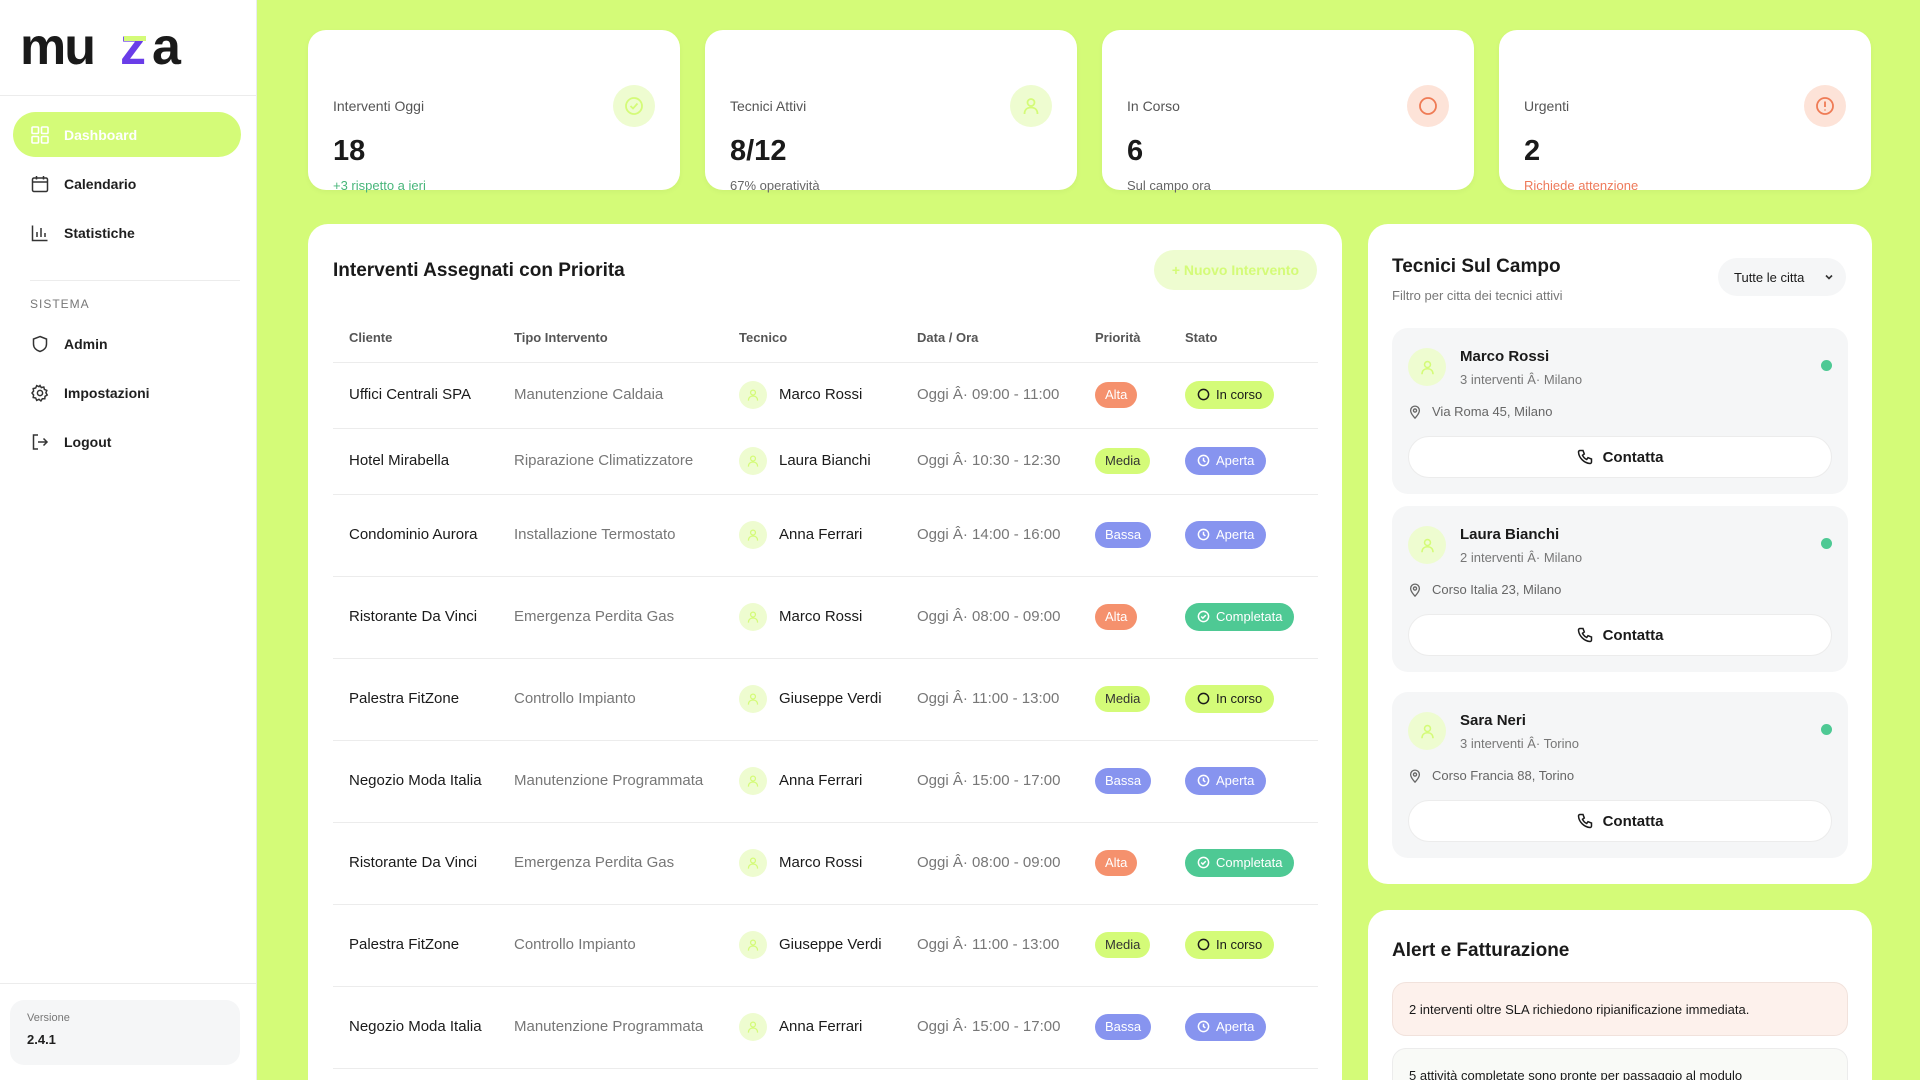 The width and height of the screenshot is (1920, 1080). I want to click on svg-text: mu, so click(57, 47).